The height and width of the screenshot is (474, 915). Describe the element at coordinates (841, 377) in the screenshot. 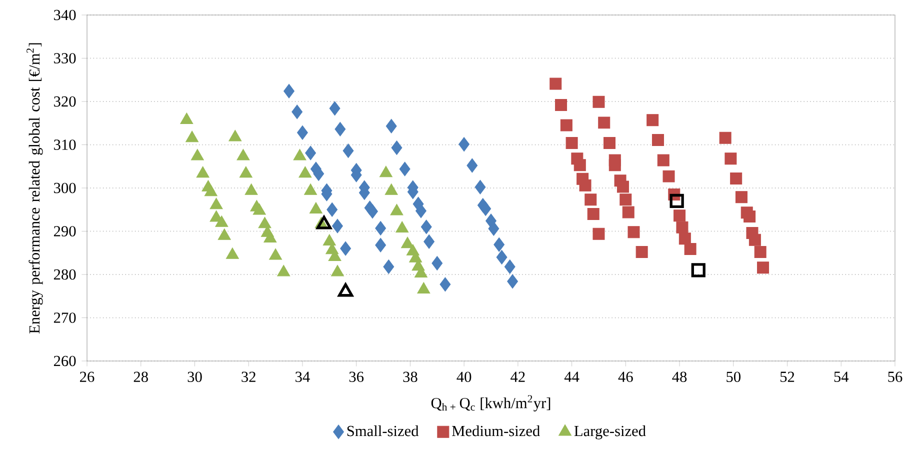

I see `x-tick-label: 54` at that location.